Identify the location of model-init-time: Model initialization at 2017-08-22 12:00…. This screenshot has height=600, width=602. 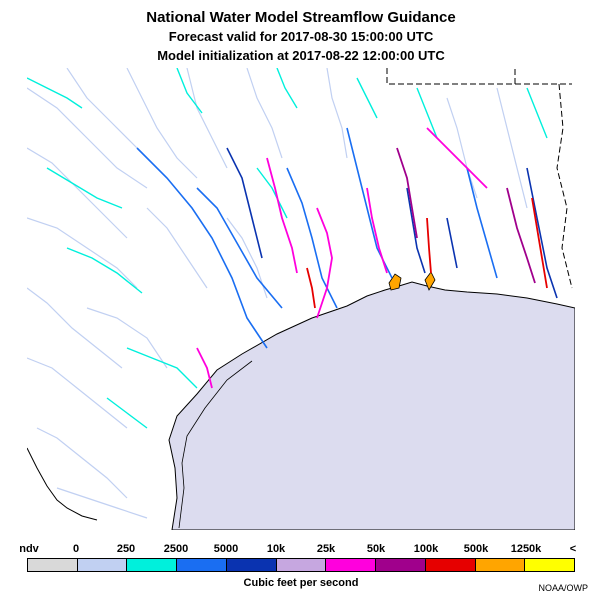
(301, 55).